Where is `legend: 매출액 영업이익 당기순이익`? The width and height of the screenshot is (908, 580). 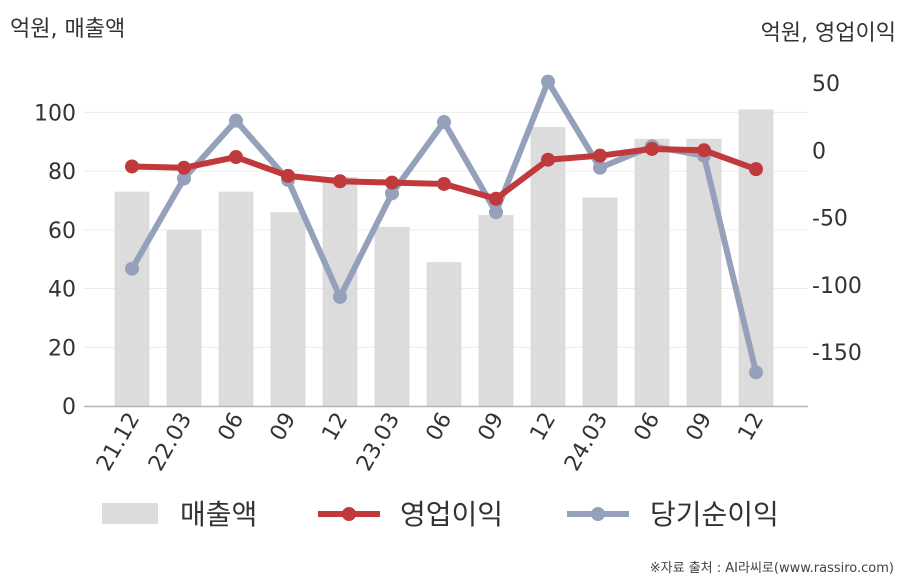
legend: 매출액 영업이익 당기순이익 is located at coordinates (440, 514).